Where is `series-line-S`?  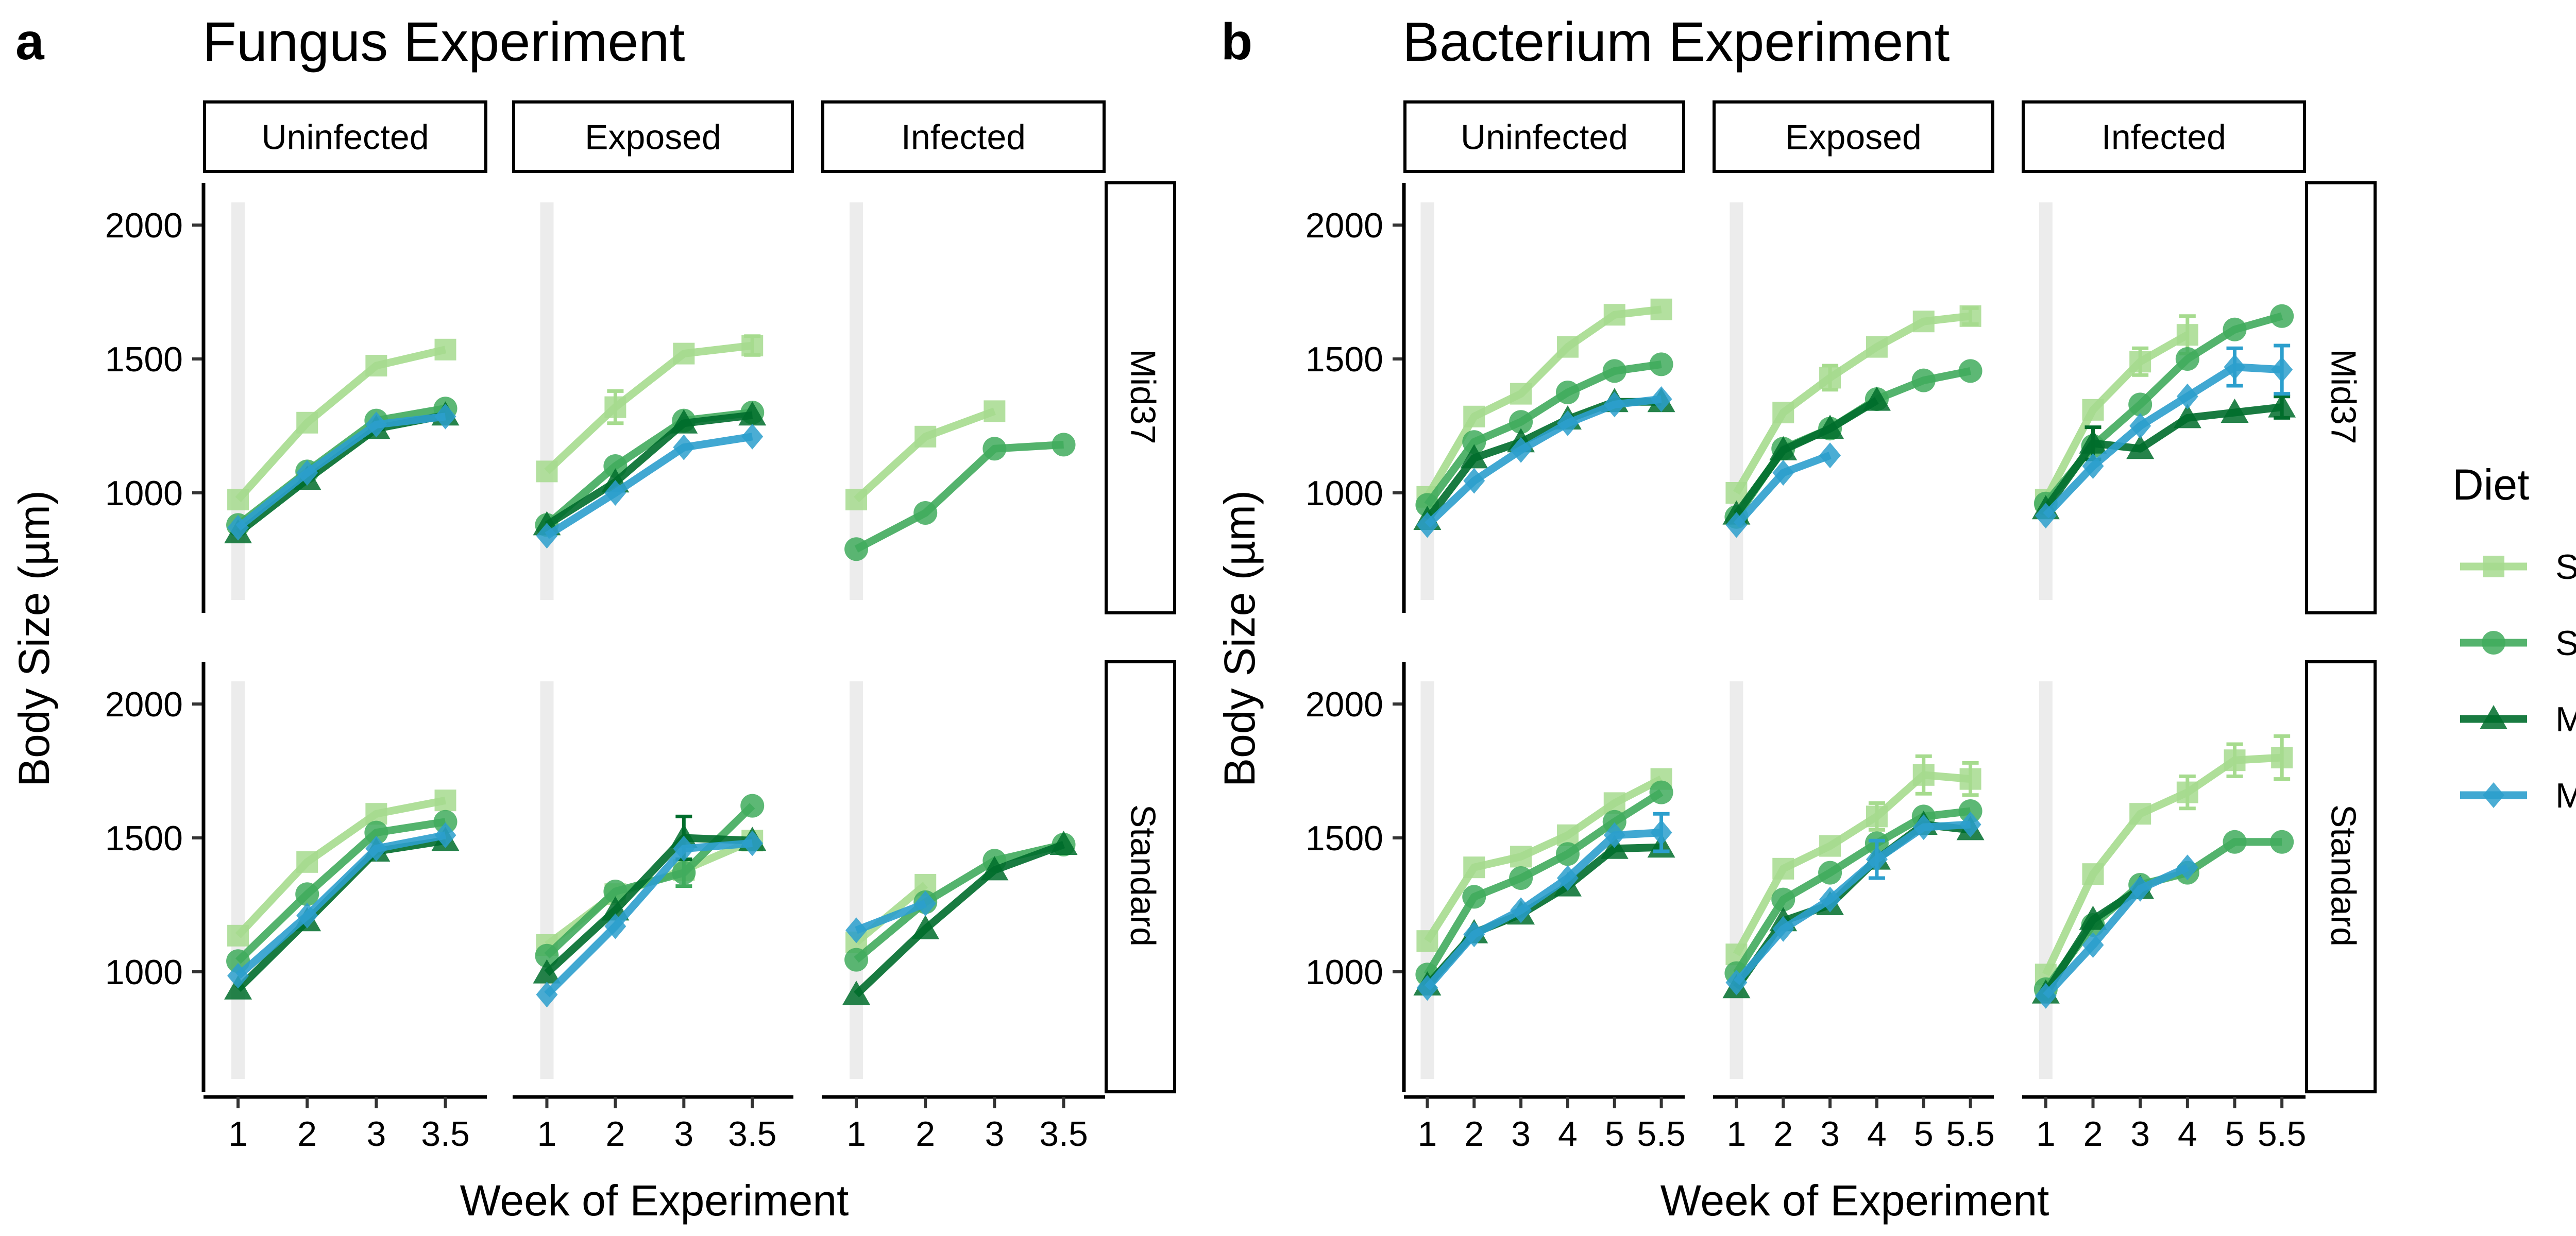
series-line-S is located at coordinates (648, 407).